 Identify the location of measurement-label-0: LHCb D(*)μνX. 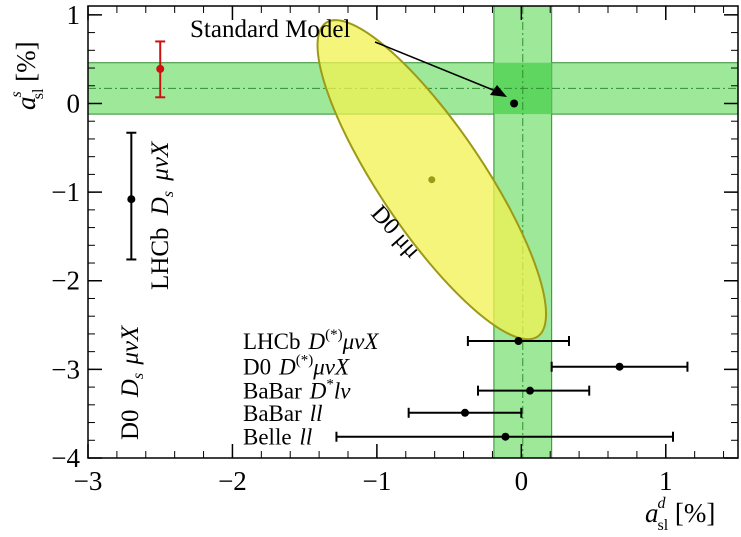
(311, 340).